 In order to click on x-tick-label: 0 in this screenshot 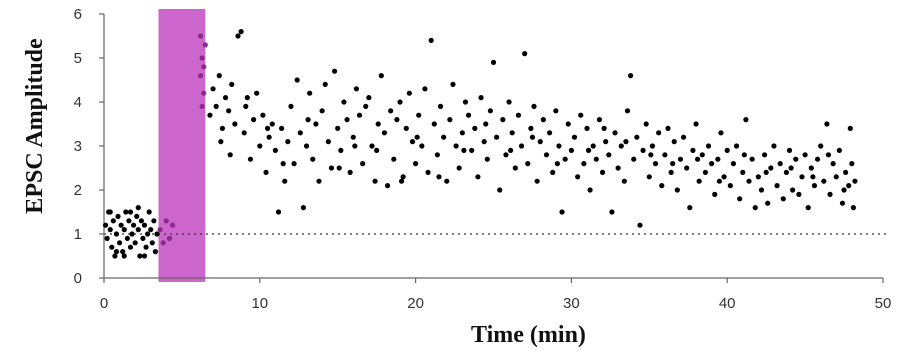, I will do `click(104, 303)`.